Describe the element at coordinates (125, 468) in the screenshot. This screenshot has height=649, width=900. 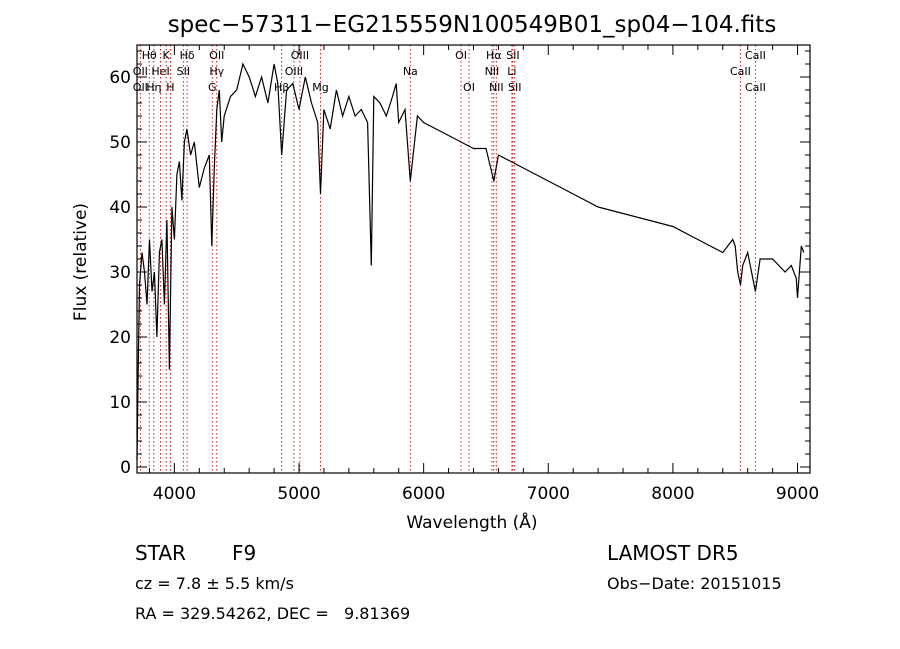
I see `y-tick-label-0: 0` at that location.